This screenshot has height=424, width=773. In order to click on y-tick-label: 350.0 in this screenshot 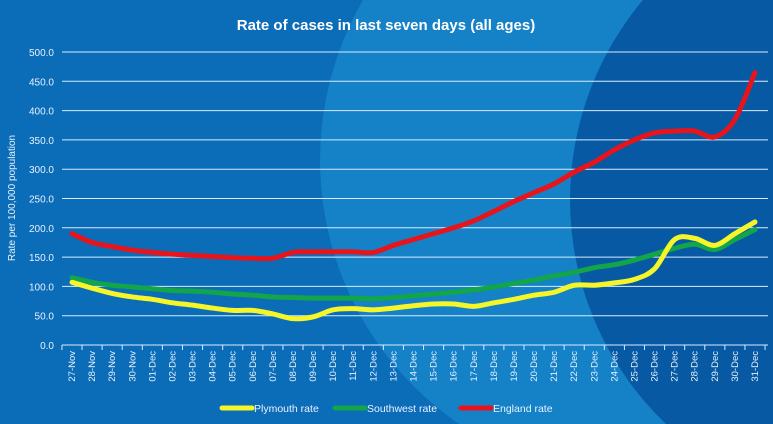, I will do `click(41, 141)`.